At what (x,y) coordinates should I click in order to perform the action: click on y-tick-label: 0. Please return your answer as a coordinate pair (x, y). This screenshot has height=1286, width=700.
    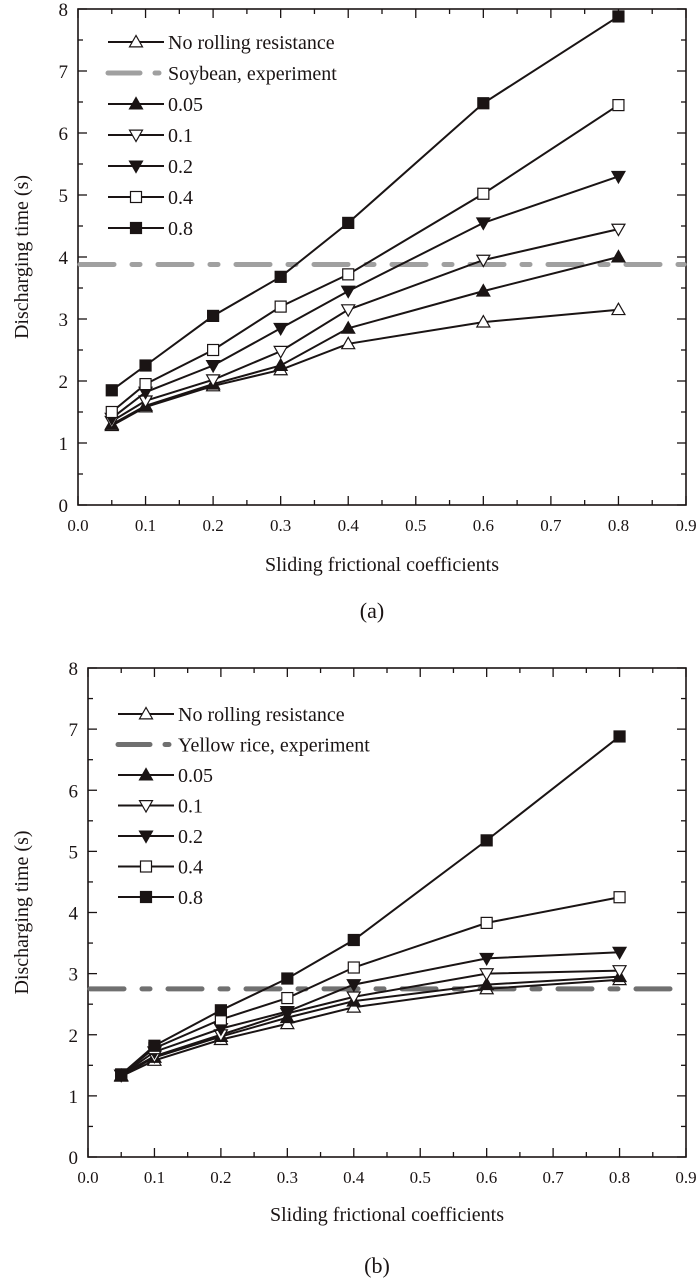
    Looking at the image, I should click on (64, 506).